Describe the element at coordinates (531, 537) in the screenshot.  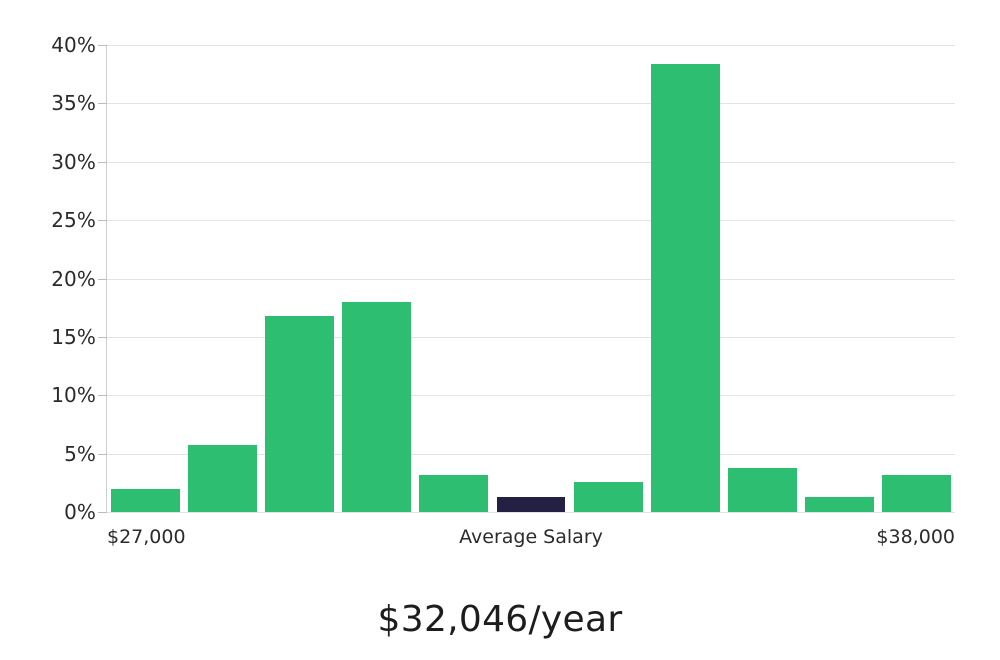
I see `x-axis-label-title: Average Salary` at that location.